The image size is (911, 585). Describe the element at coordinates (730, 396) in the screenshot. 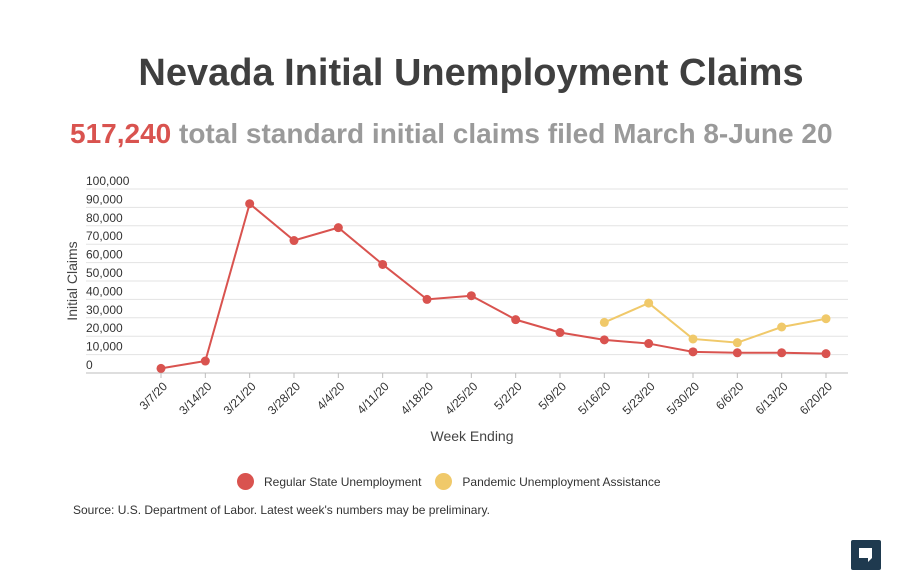

I see `x-tick-label: 6/6/20` at that location.